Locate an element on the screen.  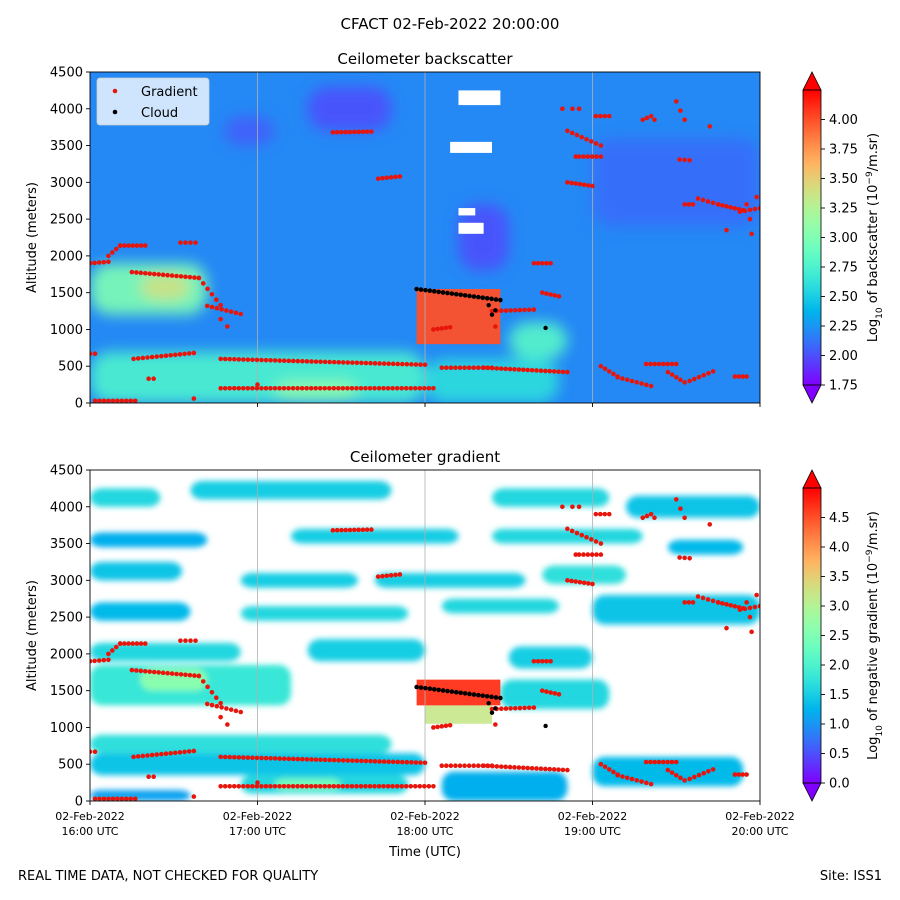
colorbar-body is located at coordinates (812, 635).